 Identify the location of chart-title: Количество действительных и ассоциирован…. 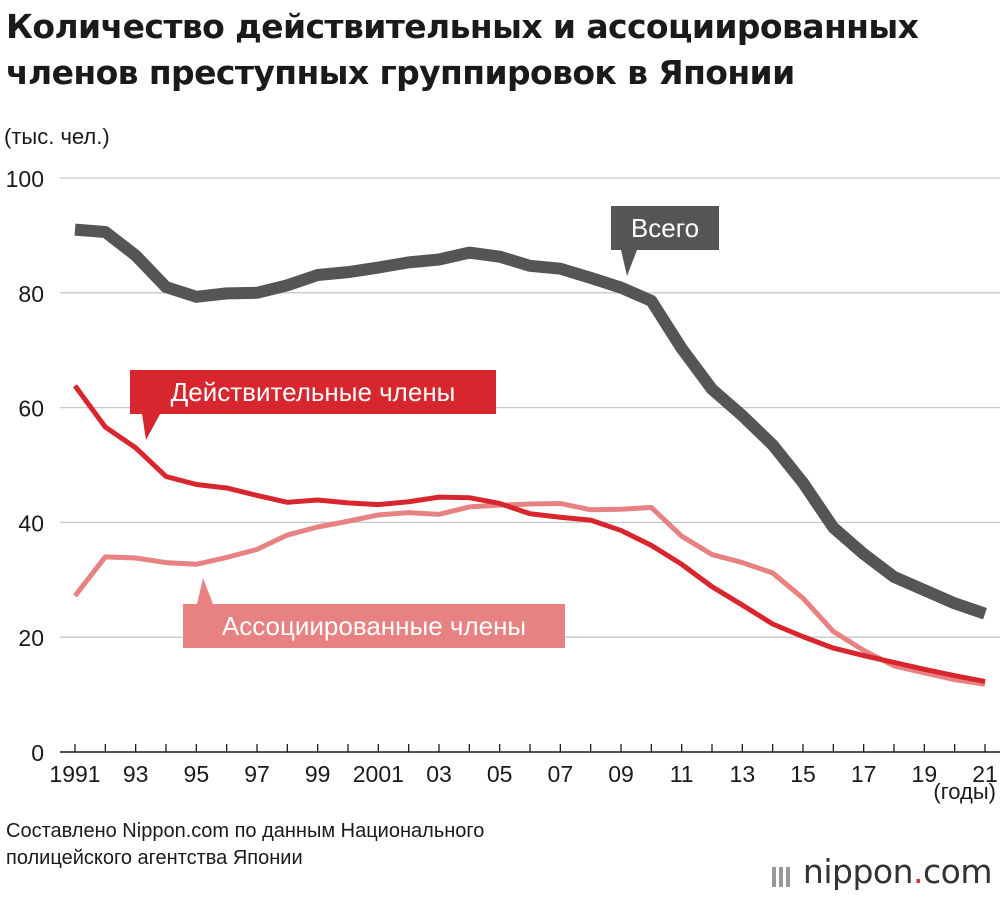
(462, 49).